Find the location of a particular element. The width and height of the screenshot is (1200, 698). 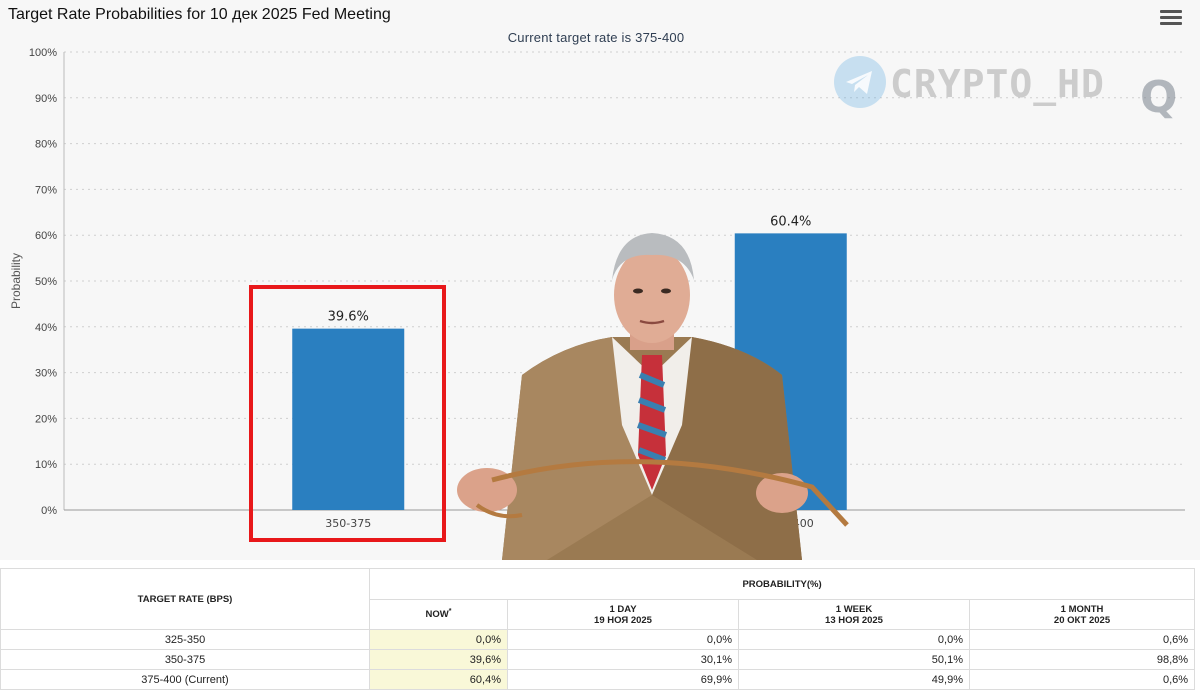

chart-subtitle: Current target rate is 375-400 is located at coordinates (596, 37).